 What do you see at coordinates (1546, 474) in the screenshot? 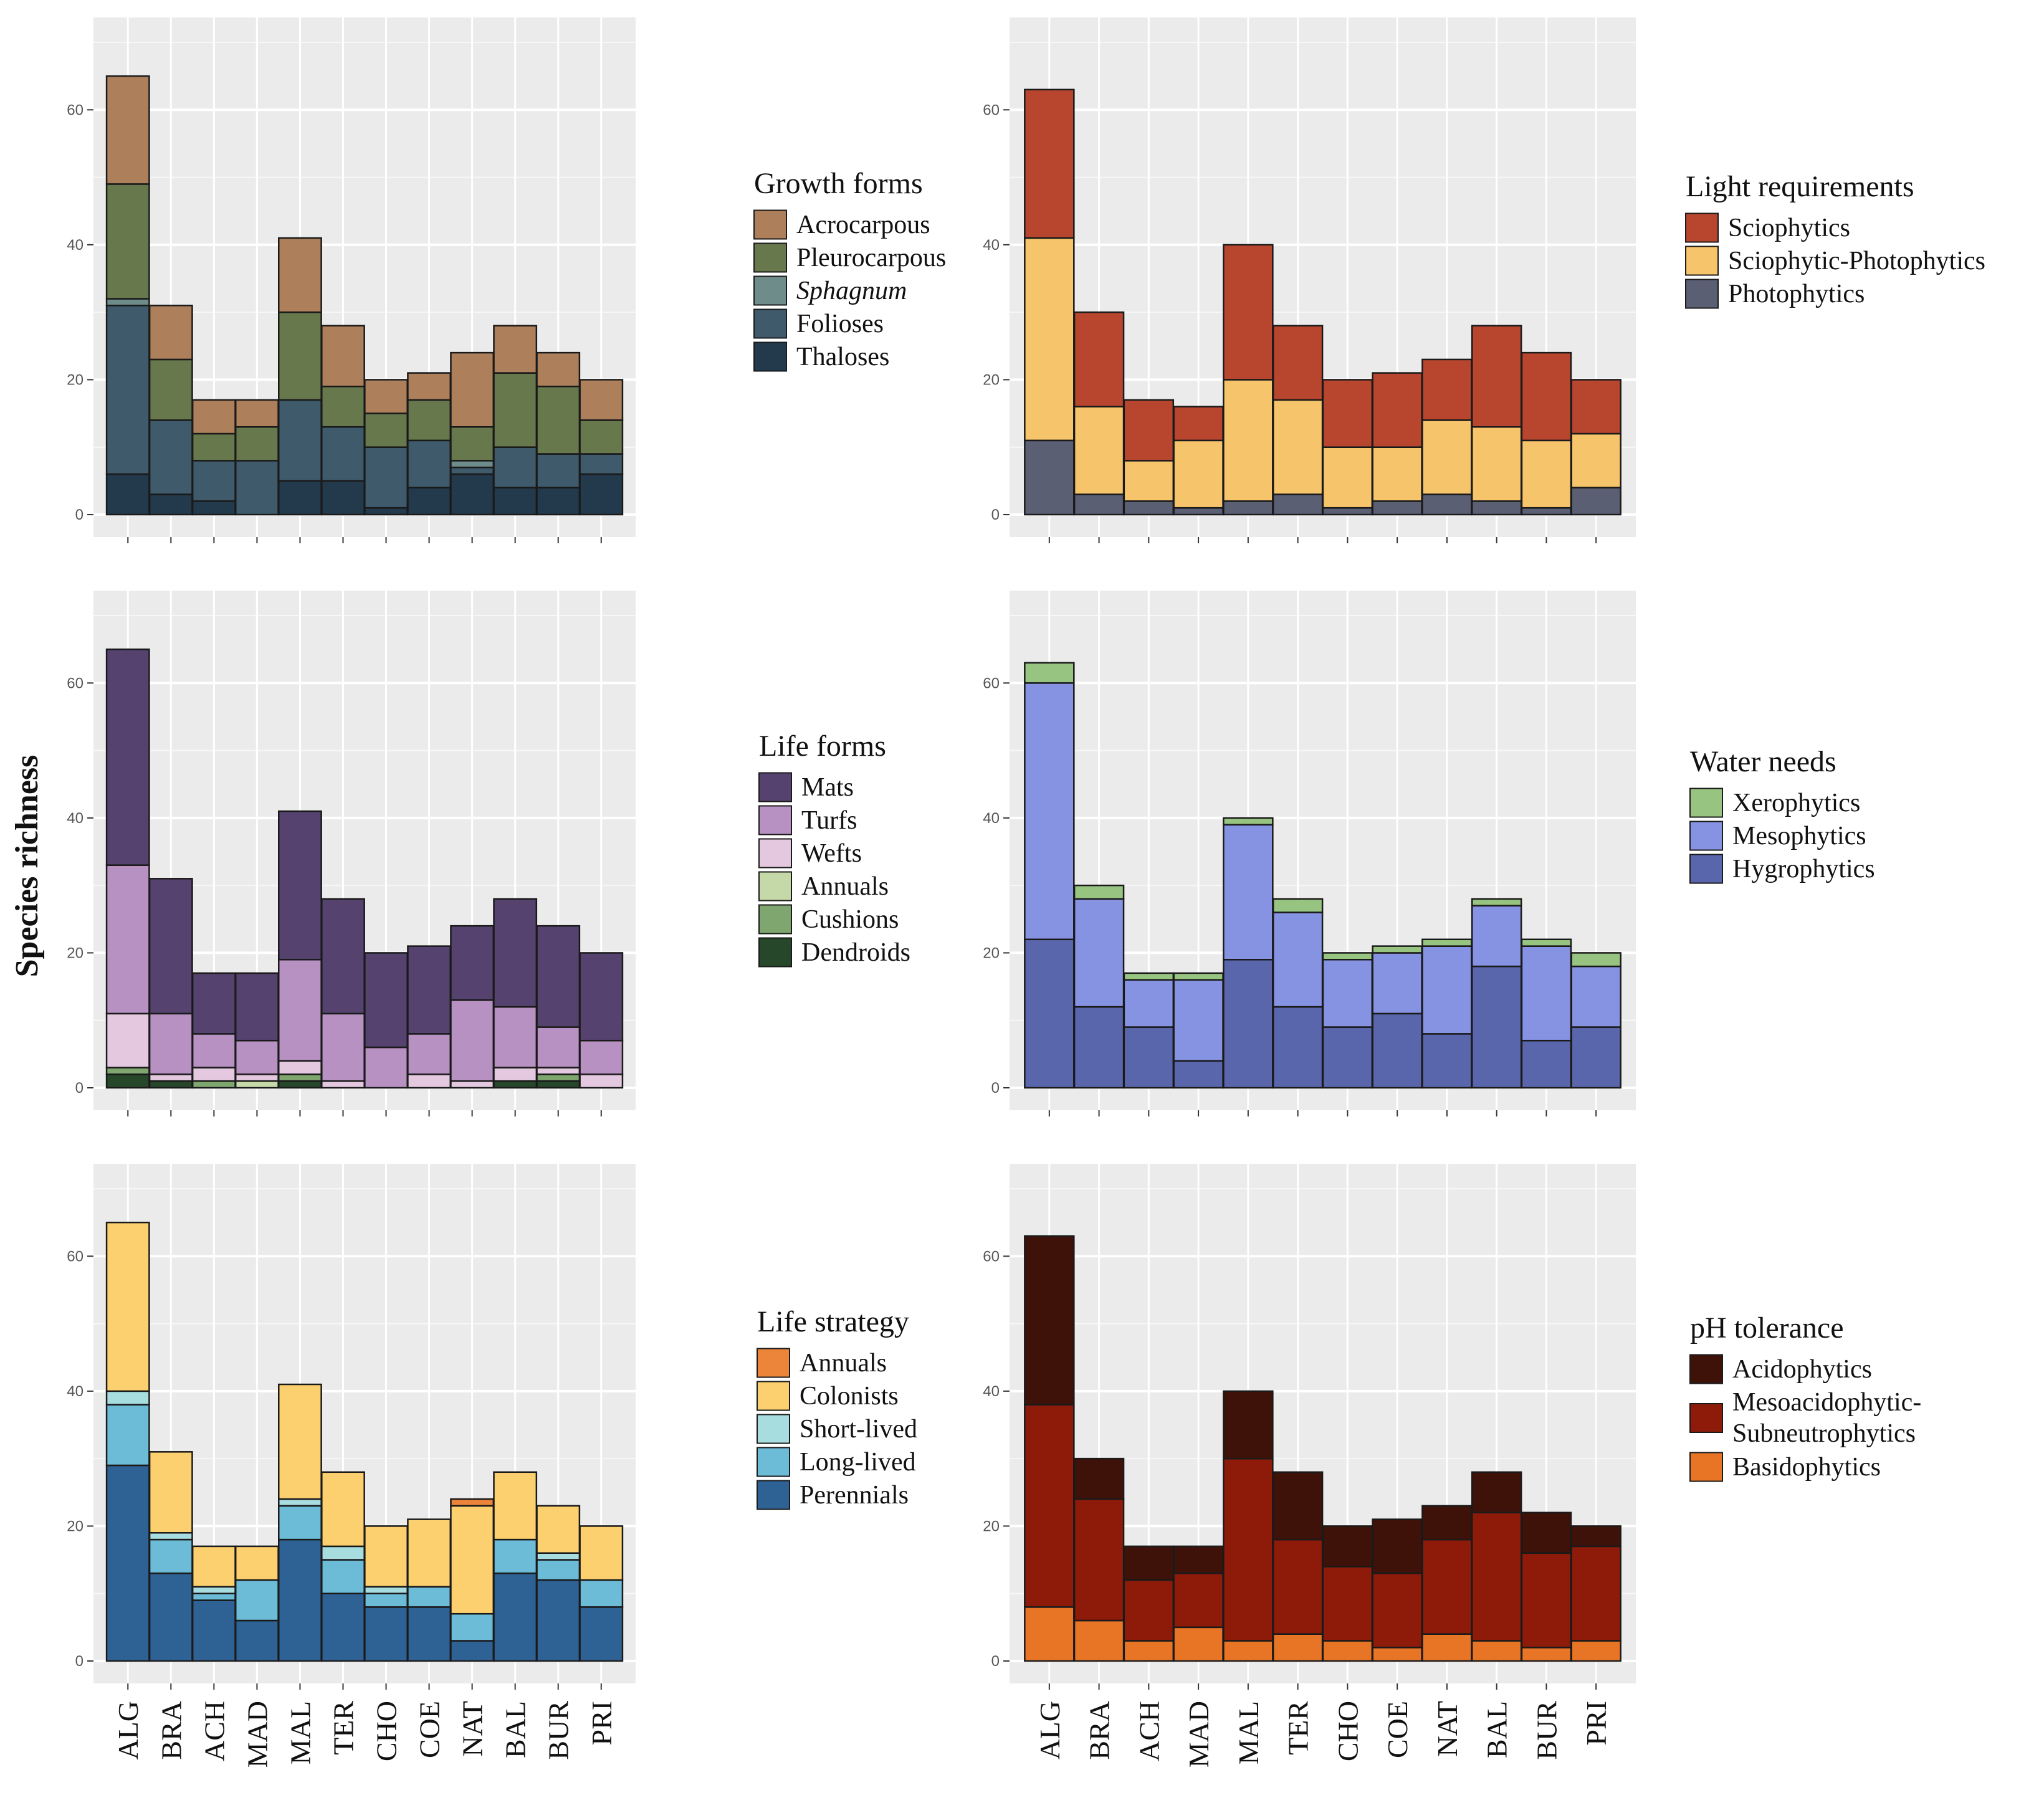
I see `bar-sciophytic-photophytics-bur` at bounding box center [1546, 474].